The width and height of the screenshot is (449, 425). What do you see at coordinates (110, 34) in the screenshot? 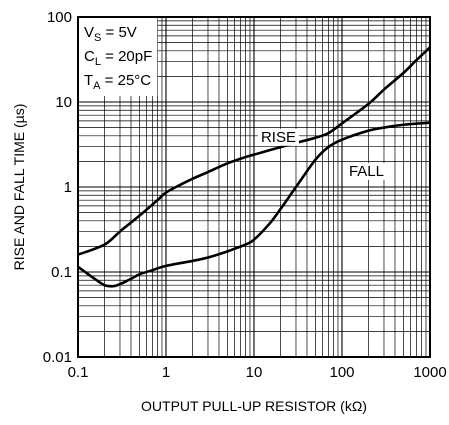
I see `condition-line: VS = 5V` at bounding box center [110, 34].